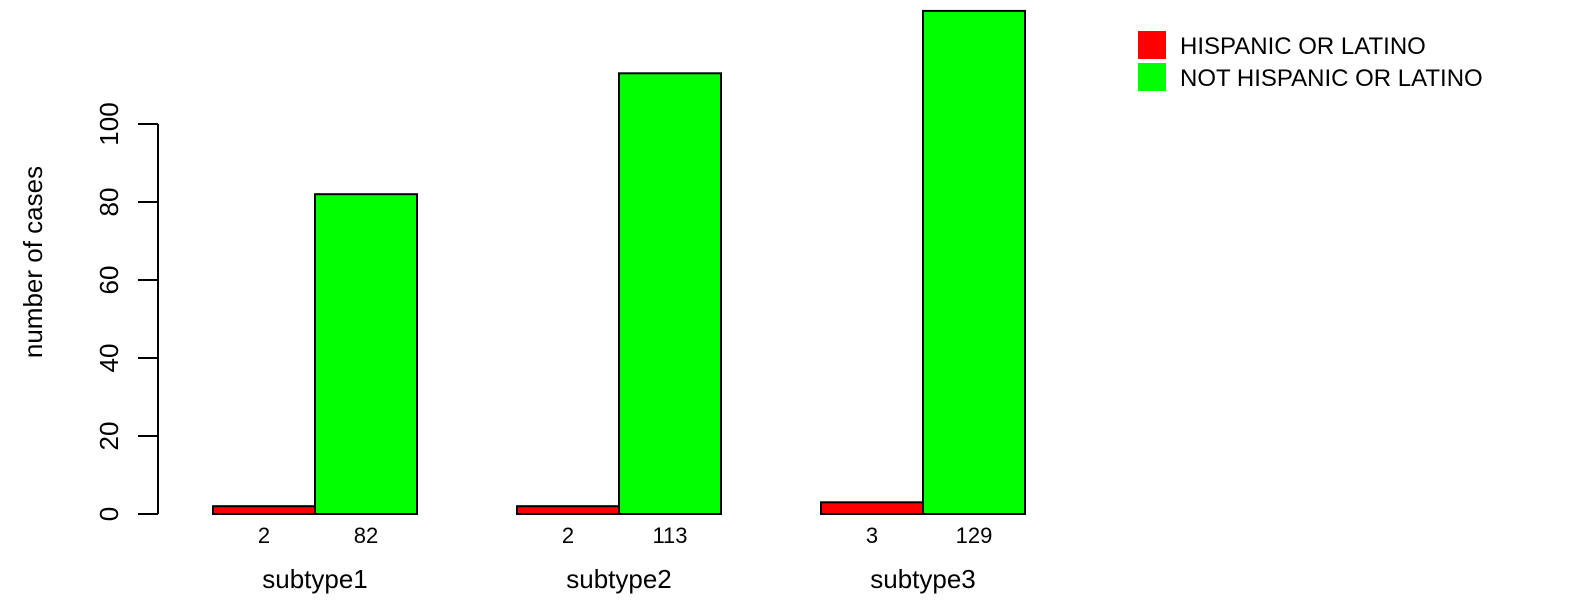  I want to click on bar-value-label: 82, so click(366, 535).